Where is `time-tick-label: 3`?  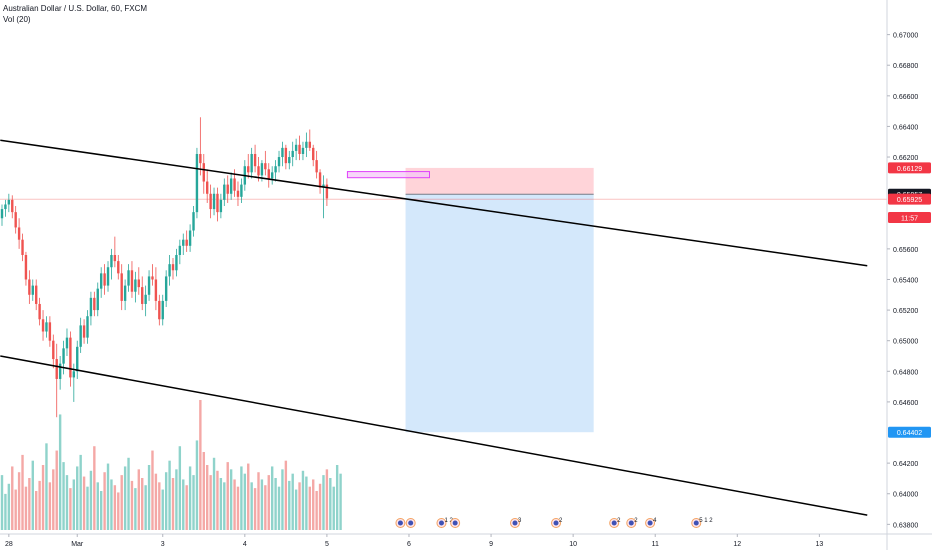 time-tick-label: 3 is located at coordinates (163, 544).